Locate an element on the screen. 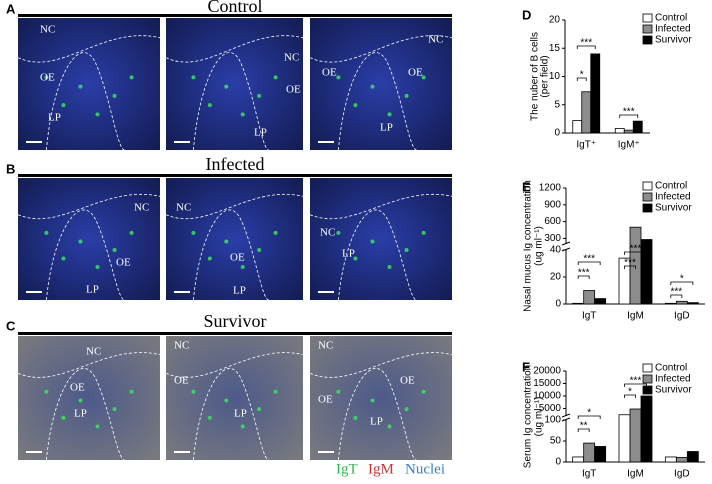 The width and height of the screenshot is (712, 484). legend-label: Infected is located at coordinates (673, 29).